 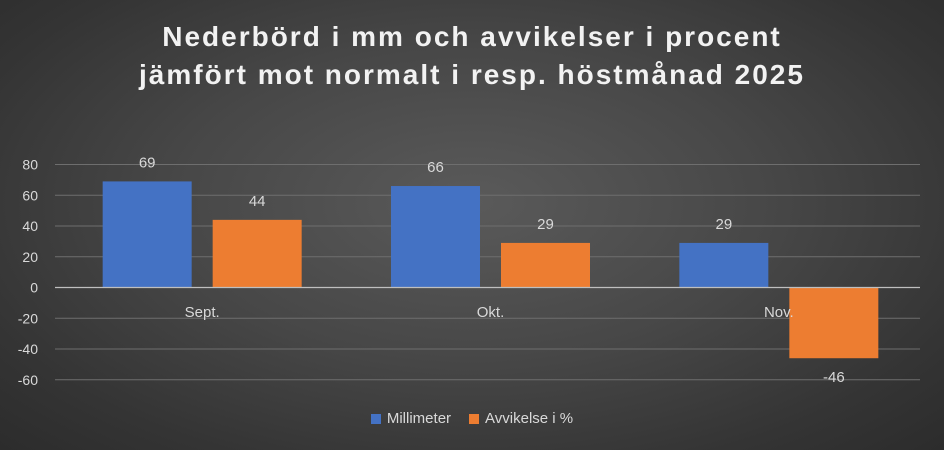 What do you see at coordinates (30, 257) in the screenshot?
I see `y-tick-label: 20` at bounding box center [30, 257].